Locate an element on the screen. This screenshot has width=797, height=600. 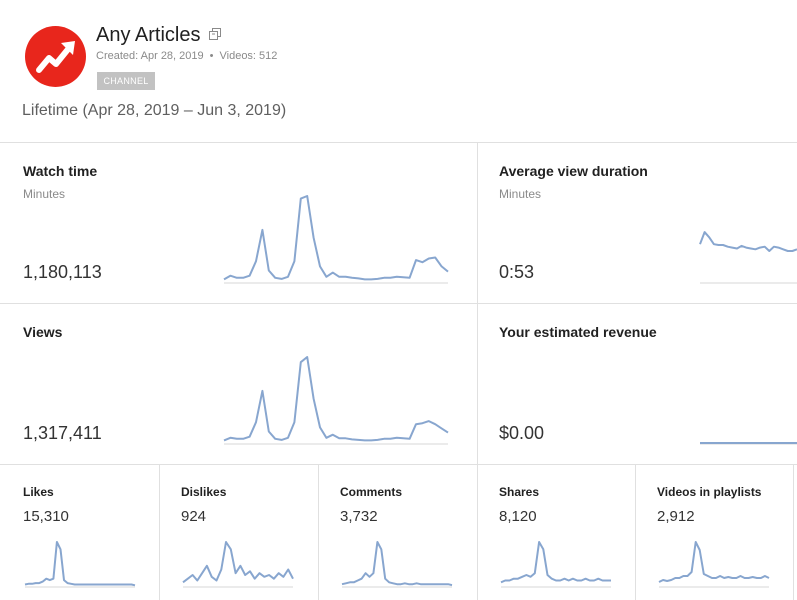
channel-avatar is located at coordinates (55, 56).